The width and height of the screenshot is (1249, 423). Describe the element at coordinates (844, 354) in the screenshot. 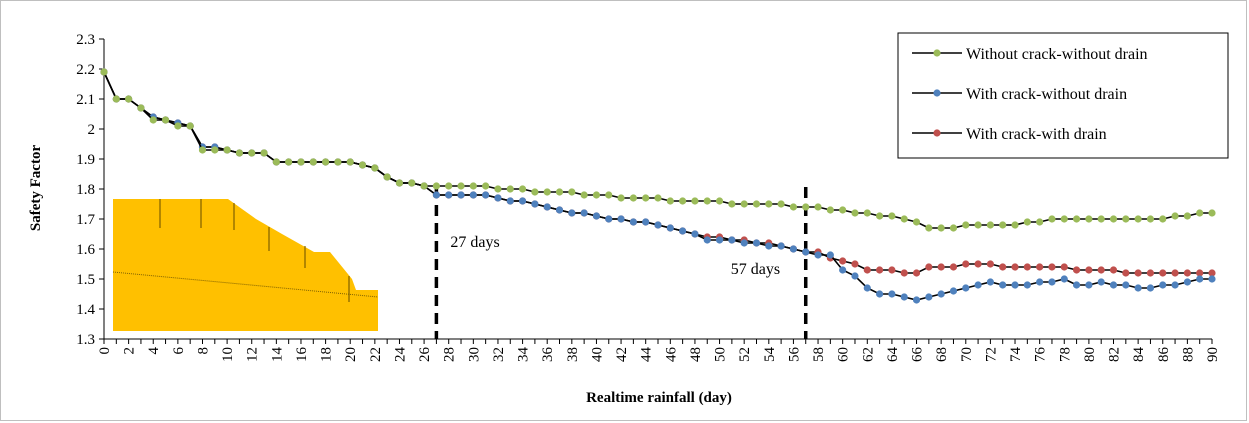

I see `x-tick-label: 60` at that location.